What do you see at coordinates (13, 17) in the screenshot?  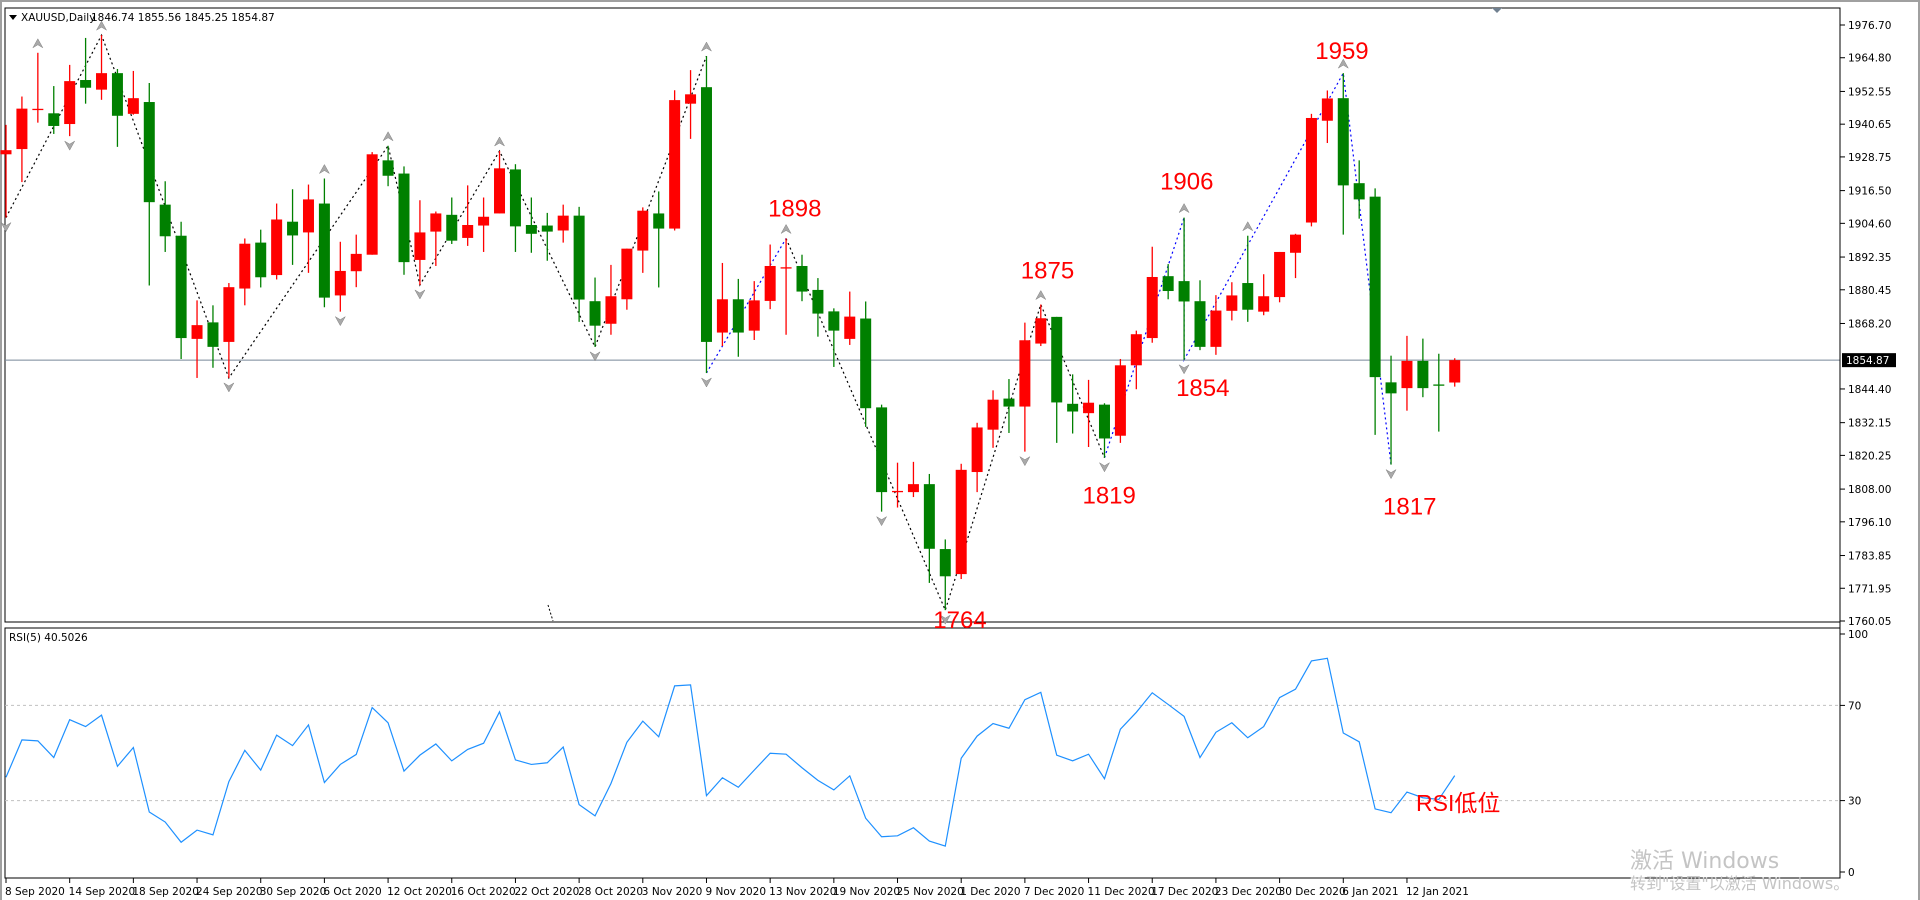 I see `symbol-menu-arrow-icon` at bounding box center [13, 17].